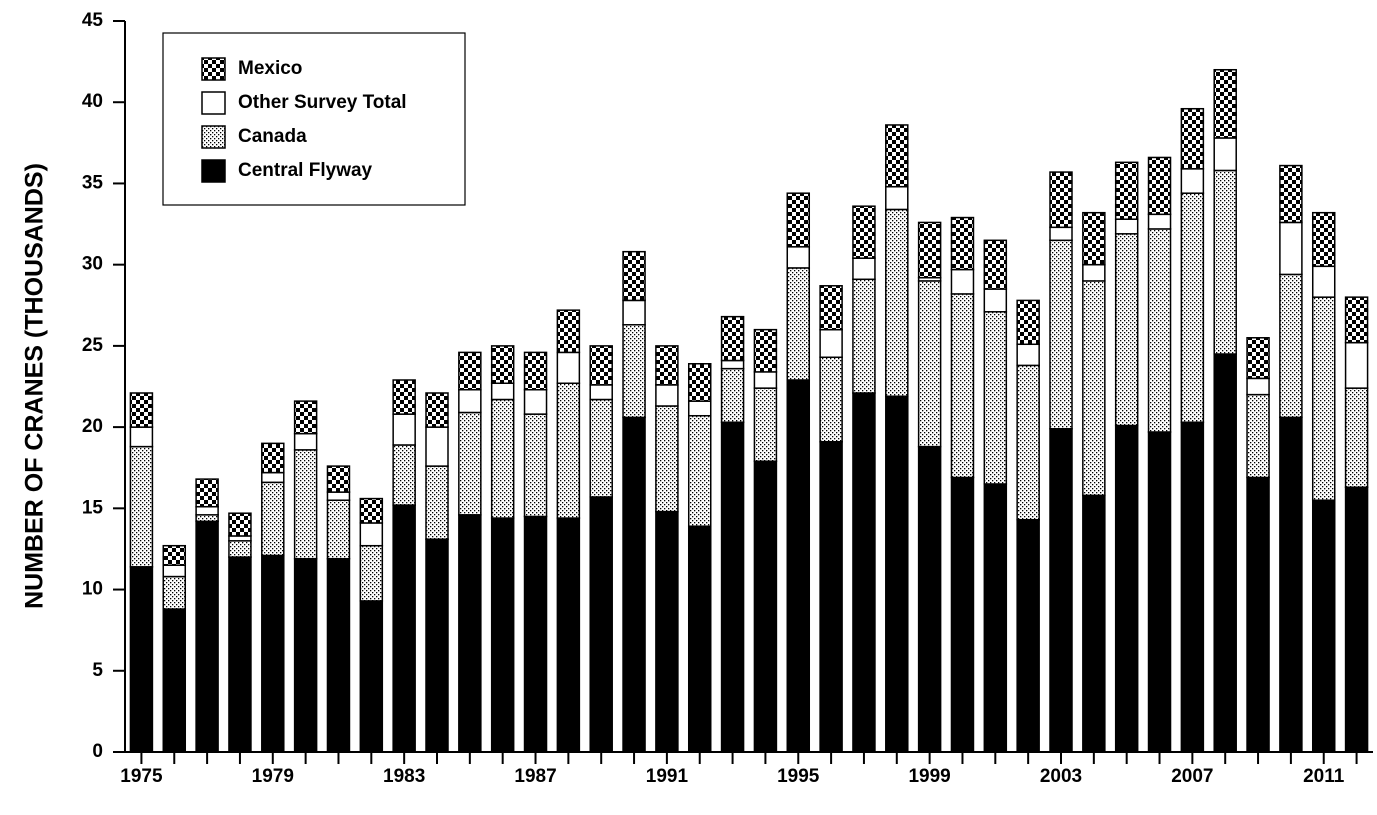 The height and width of the screenshot is (815, 1377). I want to click on x-tick-label: 2003, so click(1061, 776).